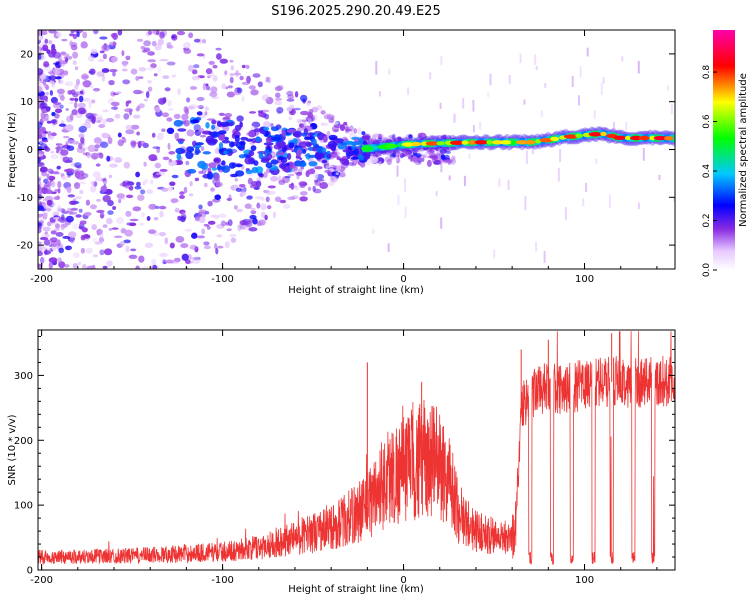  What do you see at coordinates (26, 102) in the screenshot?
I see `y-tick-label: 10` at bounding box center [26, 102].